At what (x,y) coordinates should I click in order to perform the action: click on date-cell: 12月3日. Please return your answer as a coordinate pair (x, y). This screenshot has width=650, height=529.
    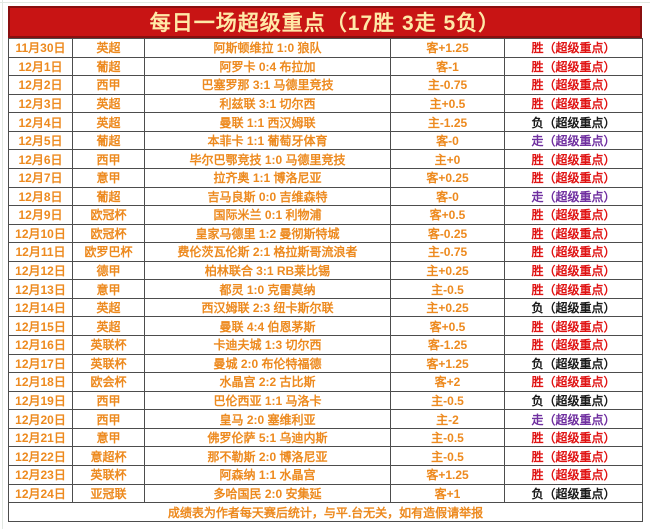
    Looking at the image, I should click on (40, 103).